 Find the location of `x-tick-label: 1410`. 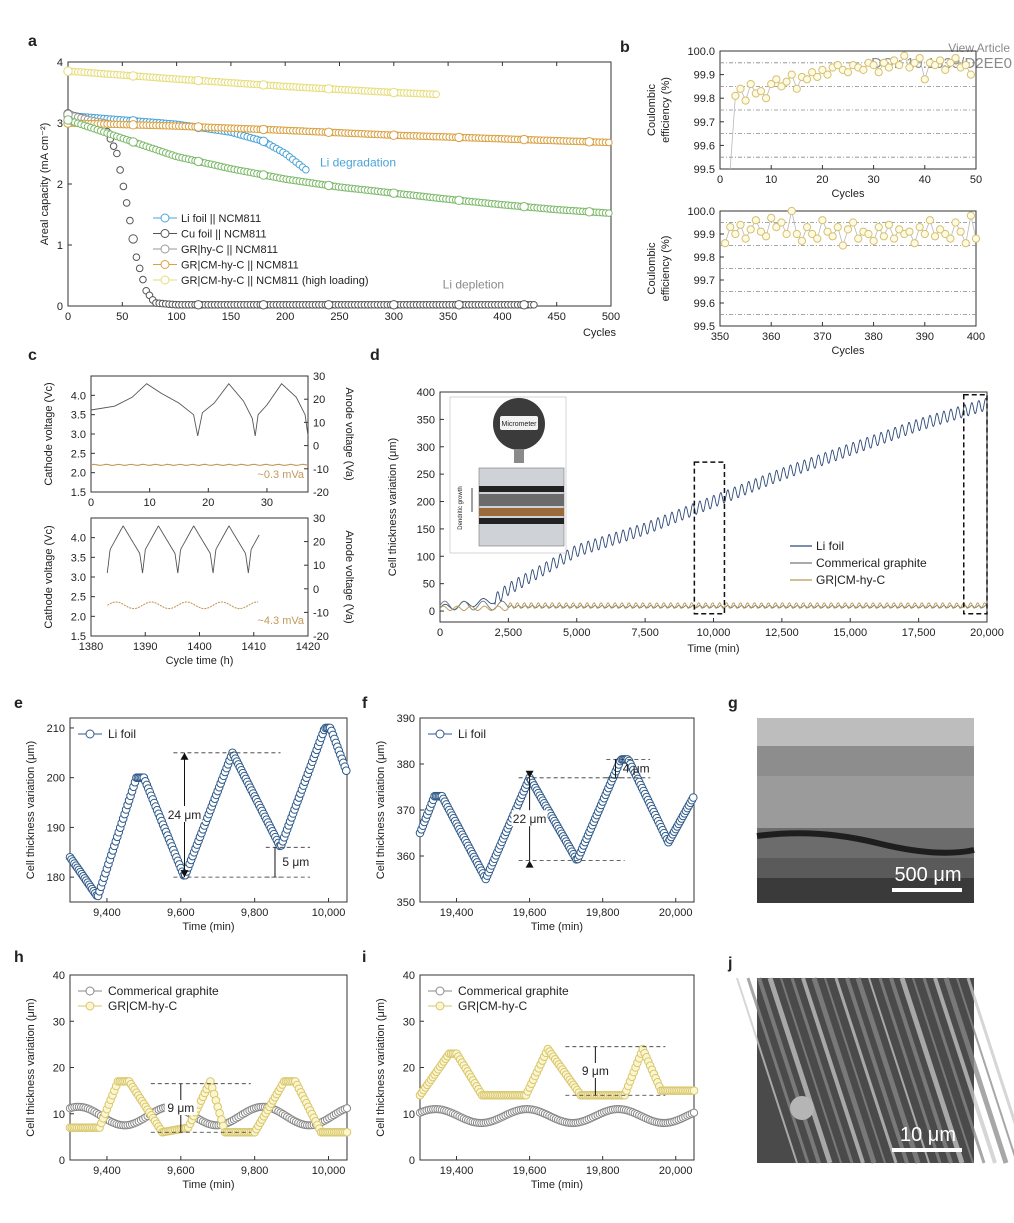

x-tick-label: 1410 is located at coordinates (254, 647).